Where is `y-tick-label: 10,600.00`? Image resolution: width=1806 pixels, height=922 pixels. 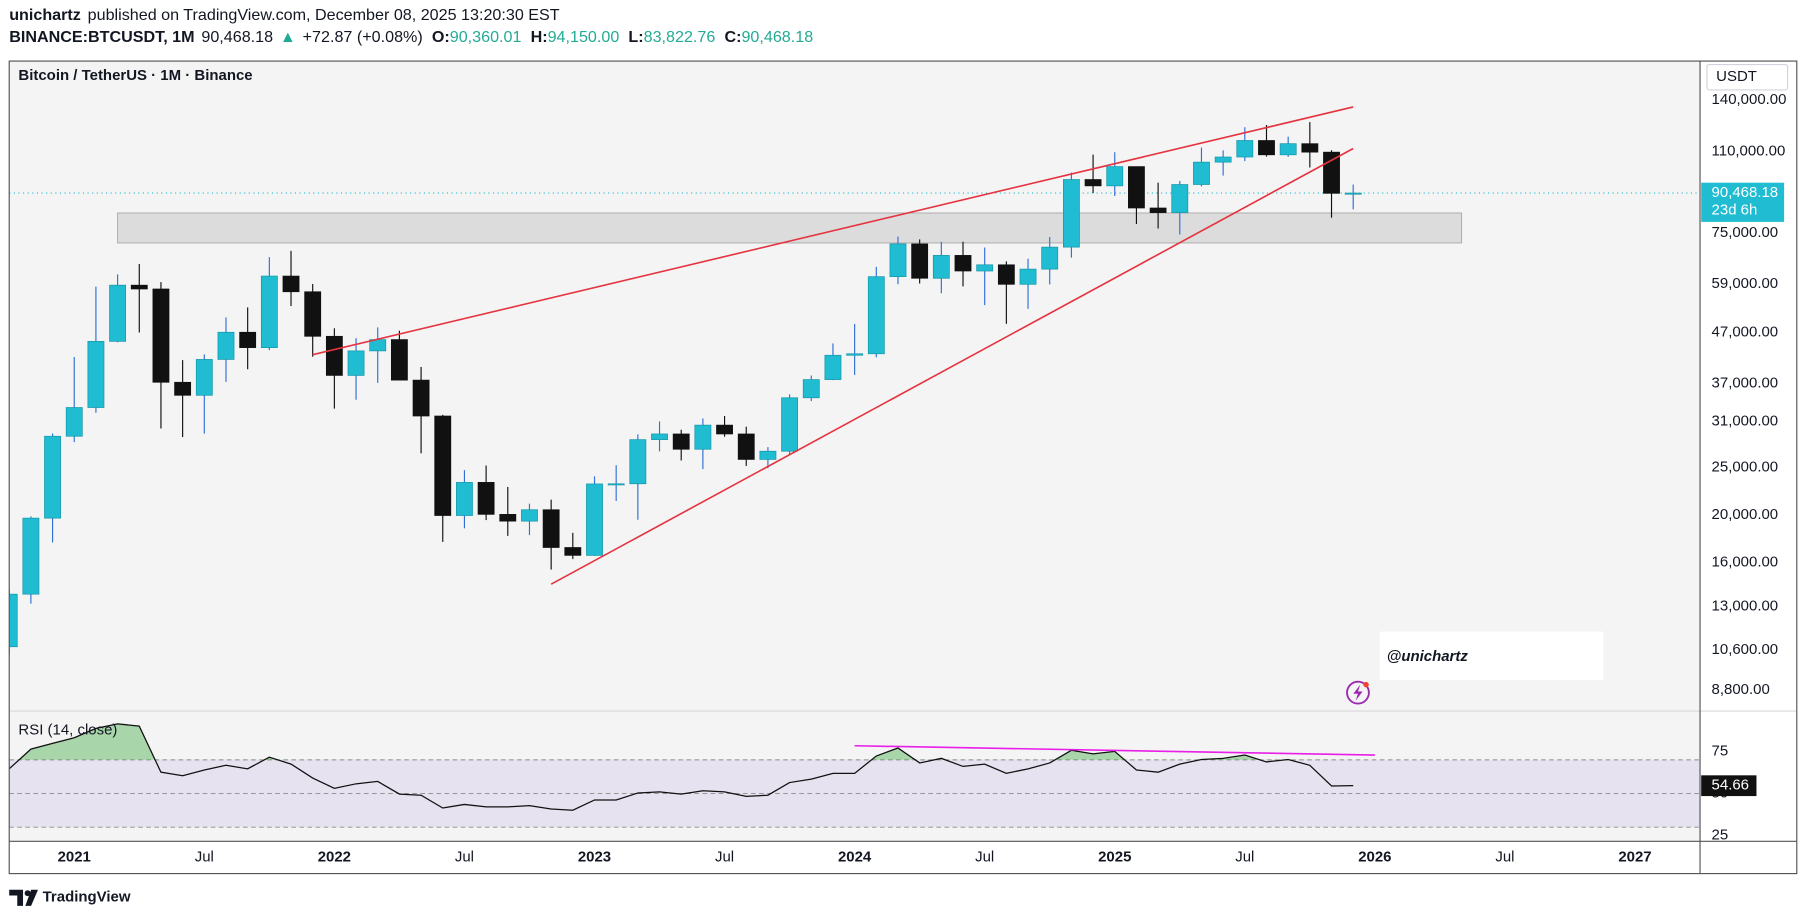
y-tick-label: 10,600.00 is located at coordinates (1745, 649).